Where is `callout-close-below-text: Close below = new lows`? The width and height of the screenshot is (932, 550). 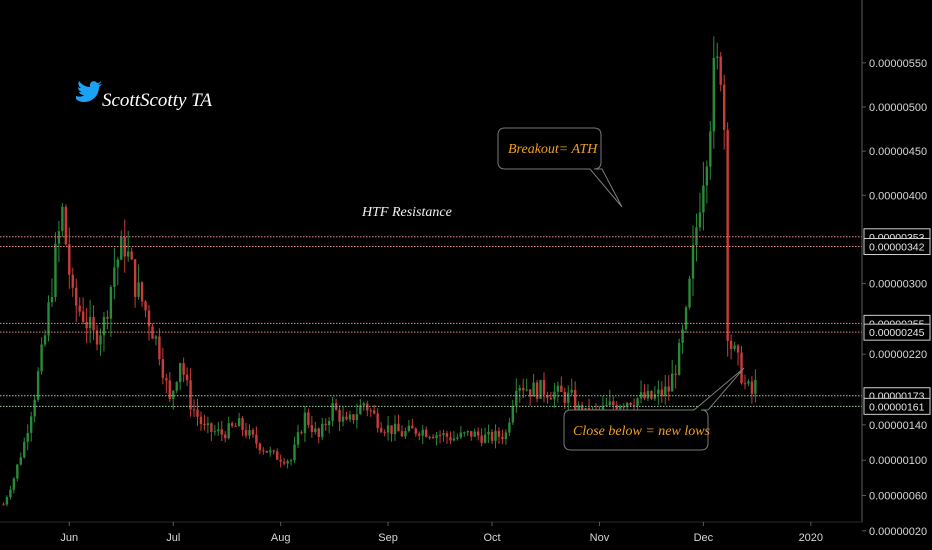
callout-close-below-text: Close below = new lows is located at coordinates (642, 431).